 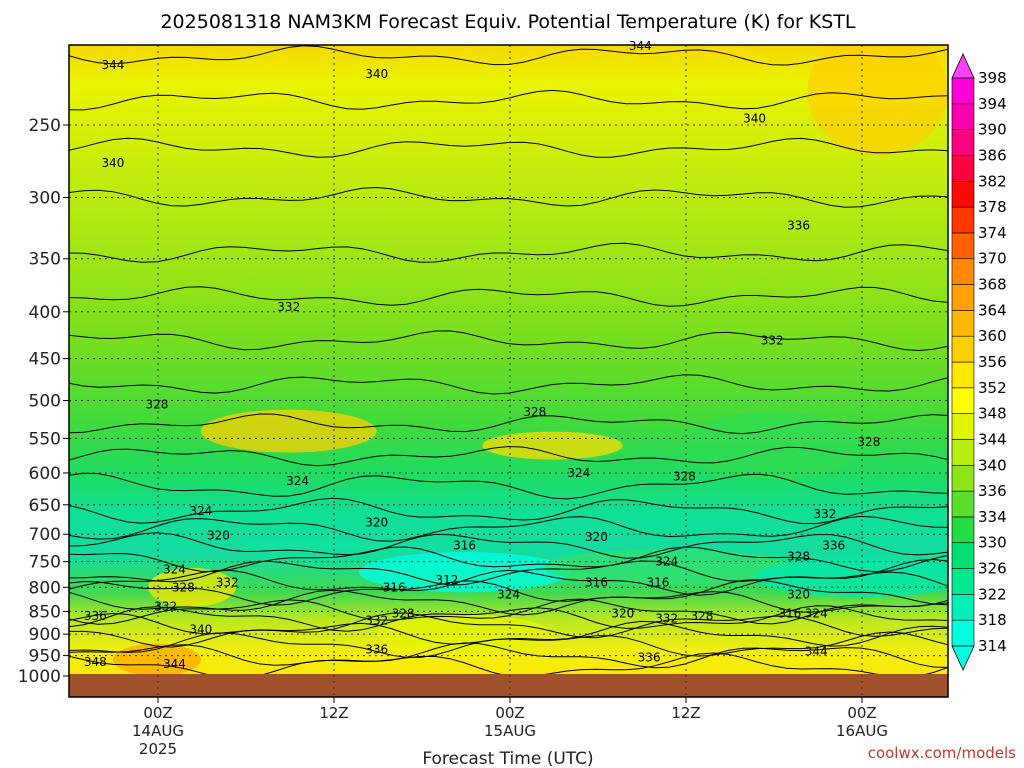 I want to click on contour-label-43: 336, so click(x=649, y=658).